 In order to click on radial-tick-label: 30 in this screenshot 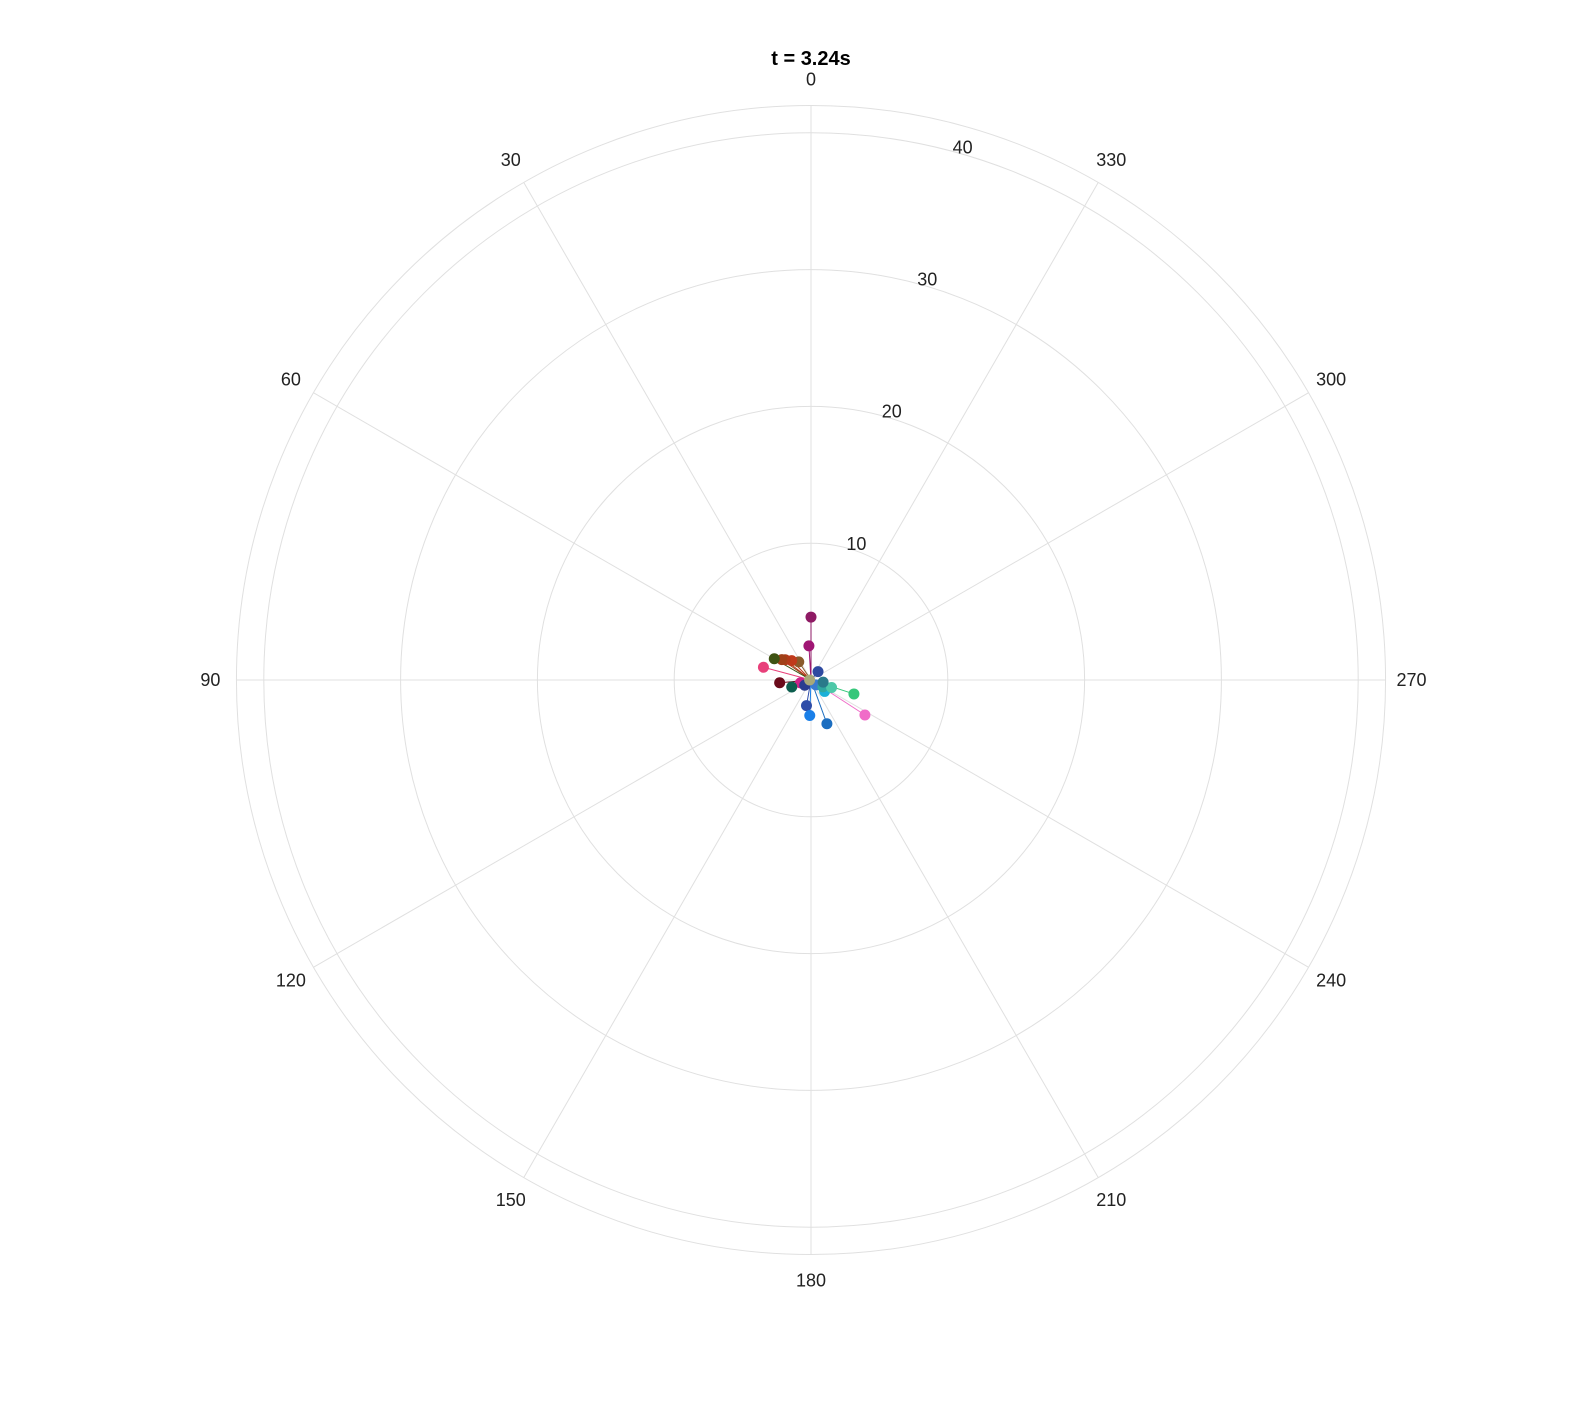, I will do `click(927, 280)`.